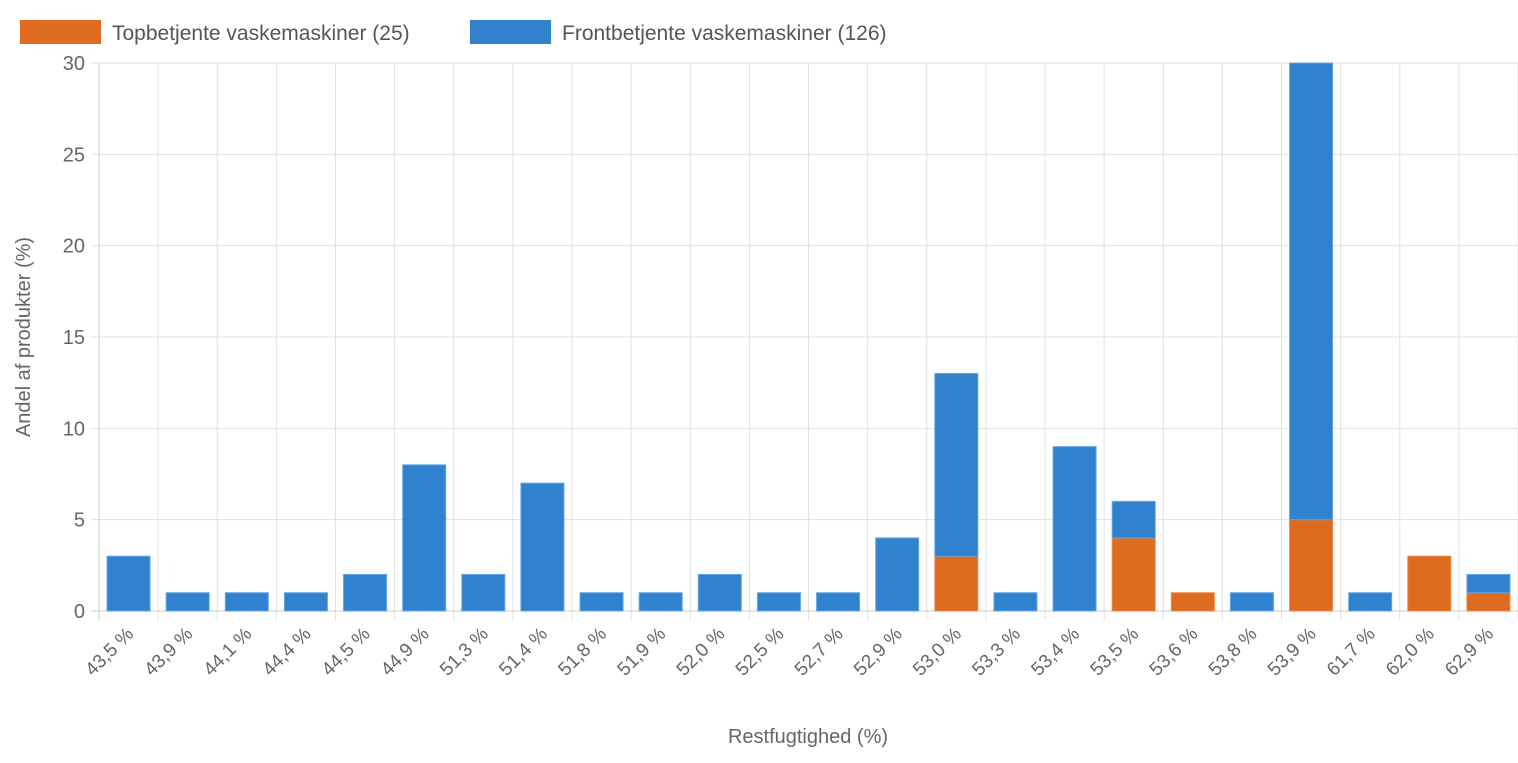 The image size is (1518, 763). I want to click on x-tick-label: 53,0 %, so click(937, 652).